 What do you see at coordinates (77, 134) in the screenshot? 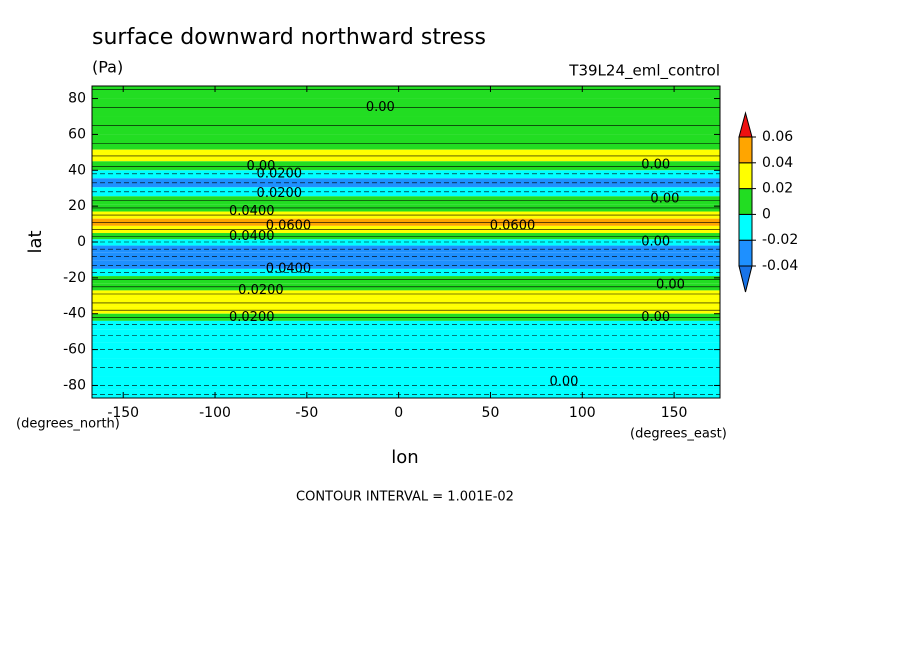
I see `y-tick-label: 60` at bounding box center [77, 134].